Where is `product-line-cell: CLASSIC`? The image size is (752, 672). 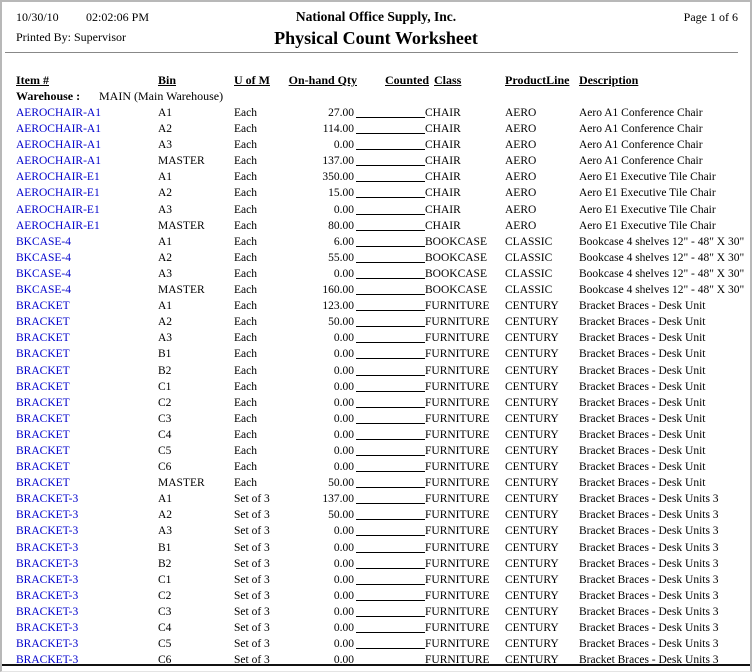
product-line-cell: CLASSIC is located at coordinates (529, 241).